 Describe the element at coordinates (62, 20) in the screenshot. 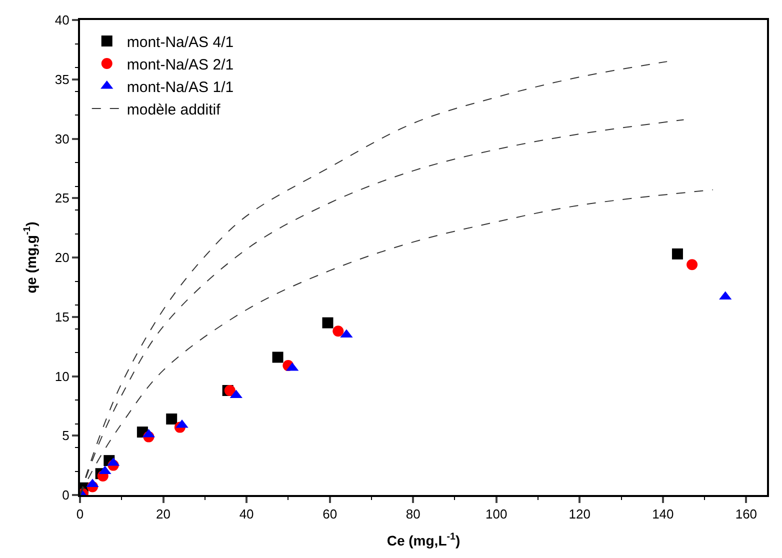

I see `y-tick-label: 40` at that location.